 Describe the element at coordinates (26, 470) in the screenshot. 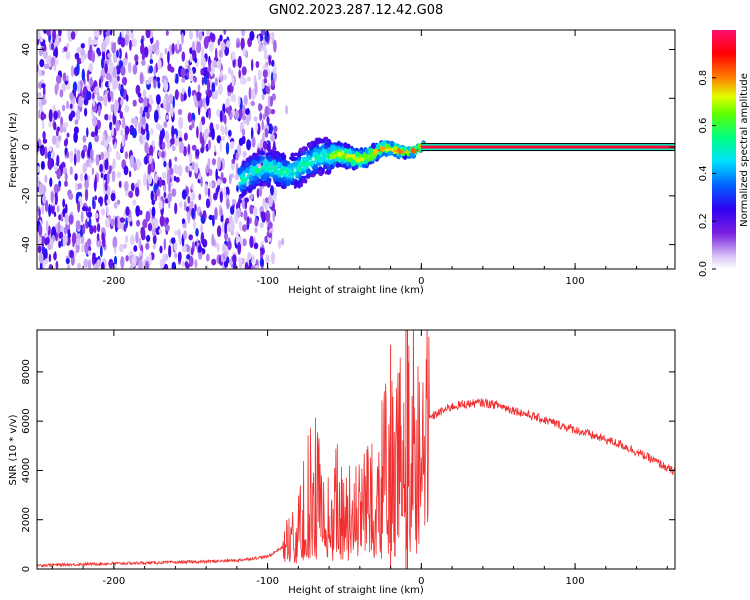

I see `snr-y-tick-label: 4000` at that location.